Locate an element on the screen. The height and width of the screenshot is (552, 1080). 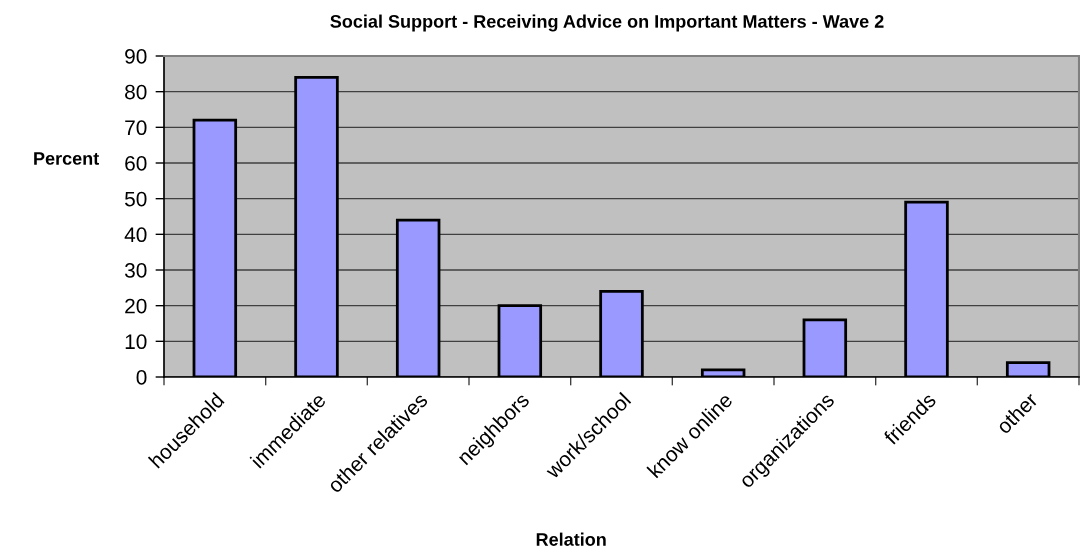
y-tick-label: 70 is located at coordinates (136, 128).